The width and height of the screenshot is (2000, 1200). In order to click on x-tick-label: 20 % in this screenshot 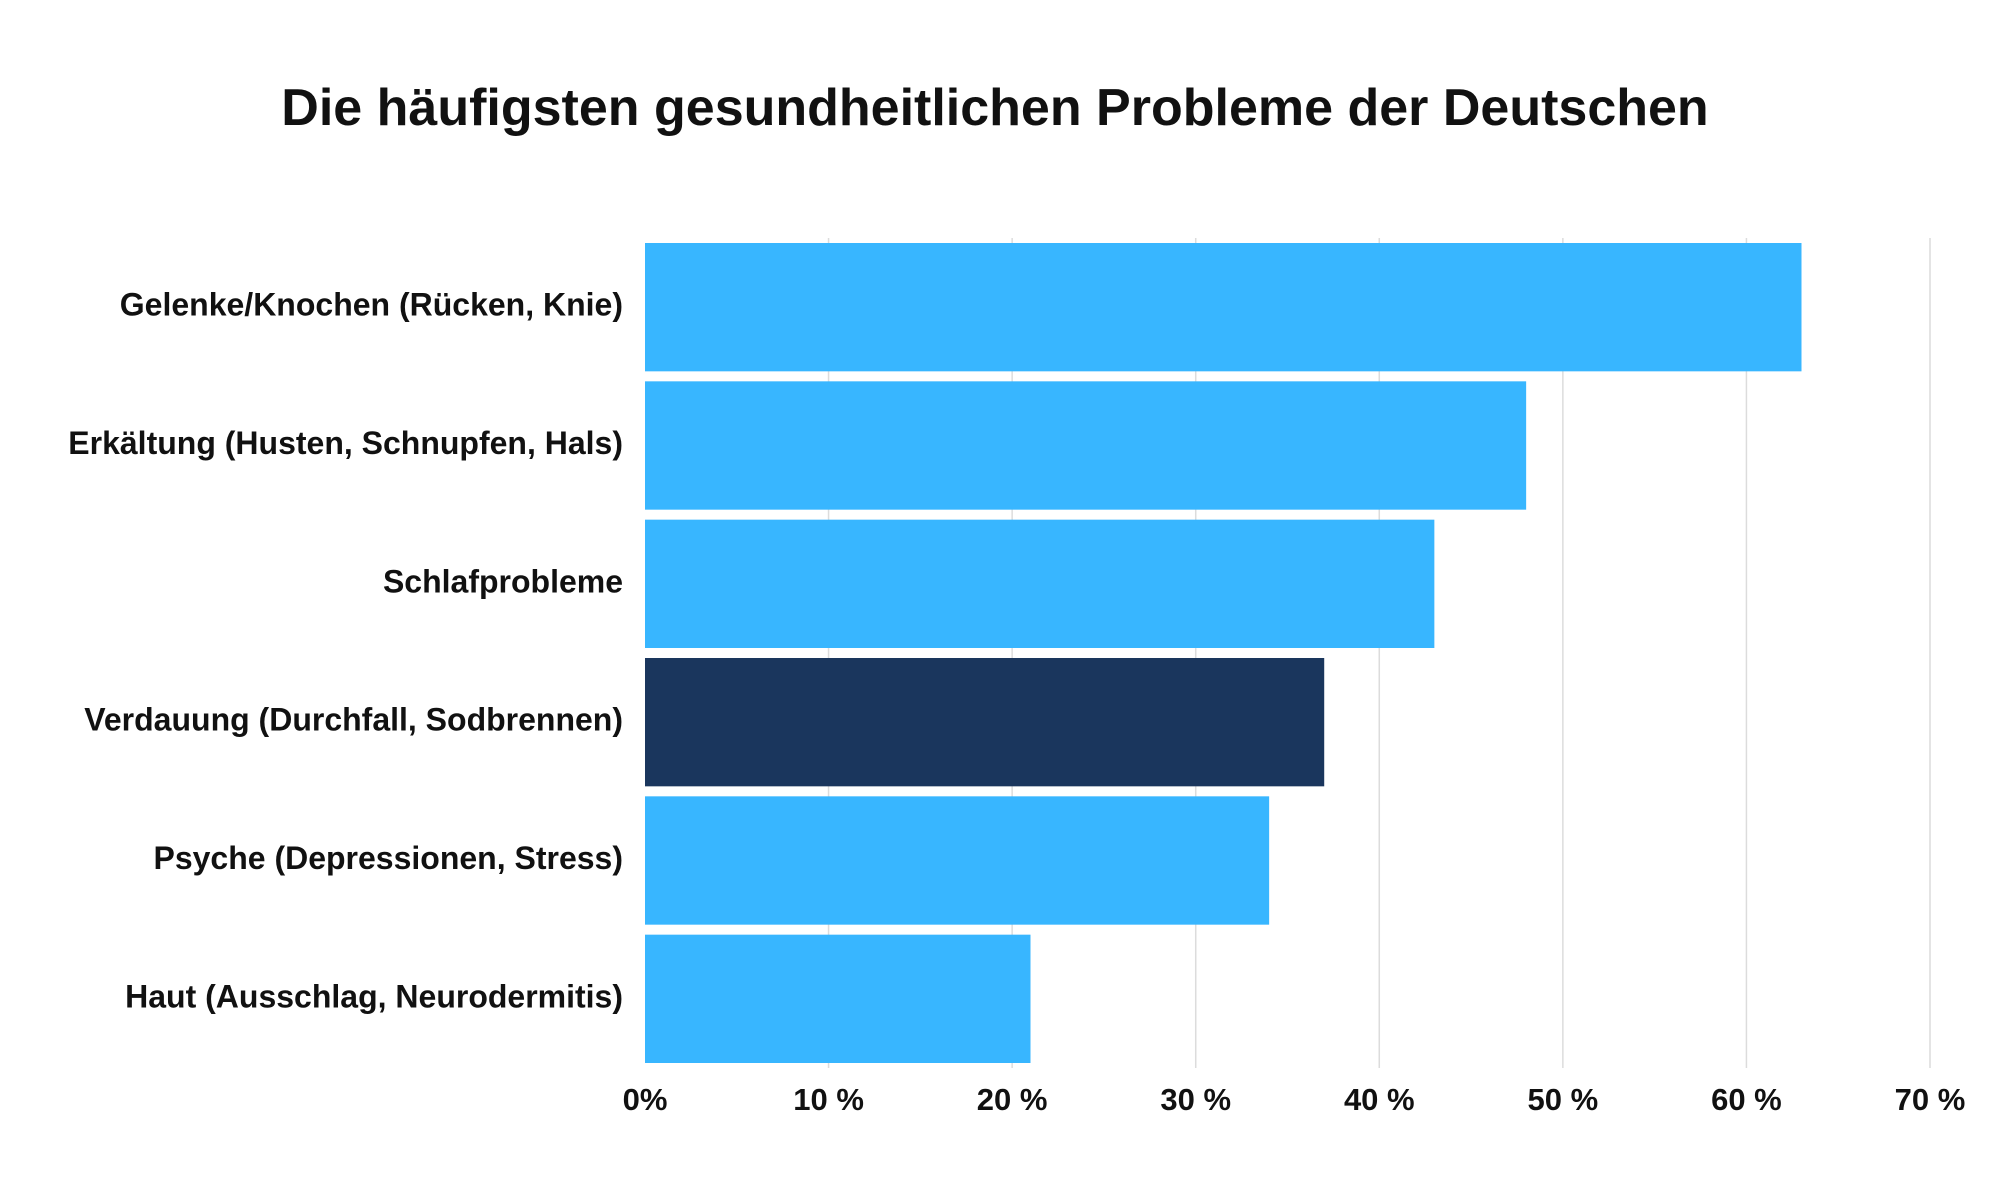, I will do `click(1012, 1099)`.